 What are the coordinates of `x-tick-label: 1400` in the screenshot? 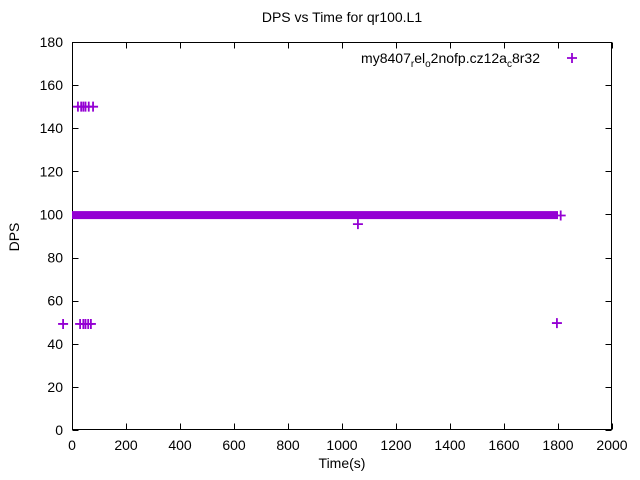 It's located at (449, 445).